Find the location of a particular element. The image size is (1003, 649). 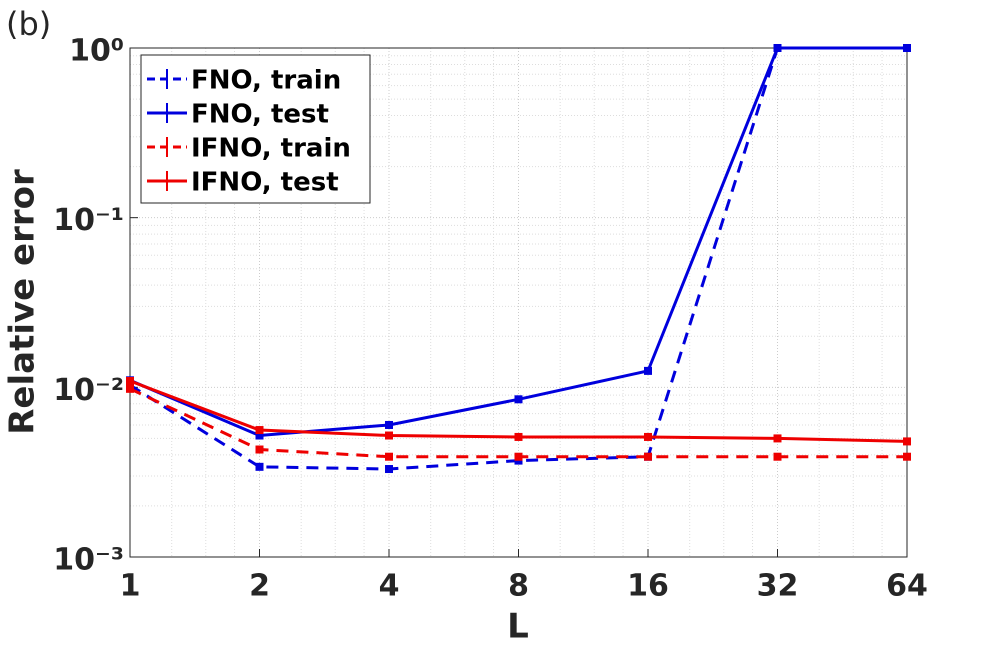

legend-label: IFNO, train is located at coordinates (271, 149).